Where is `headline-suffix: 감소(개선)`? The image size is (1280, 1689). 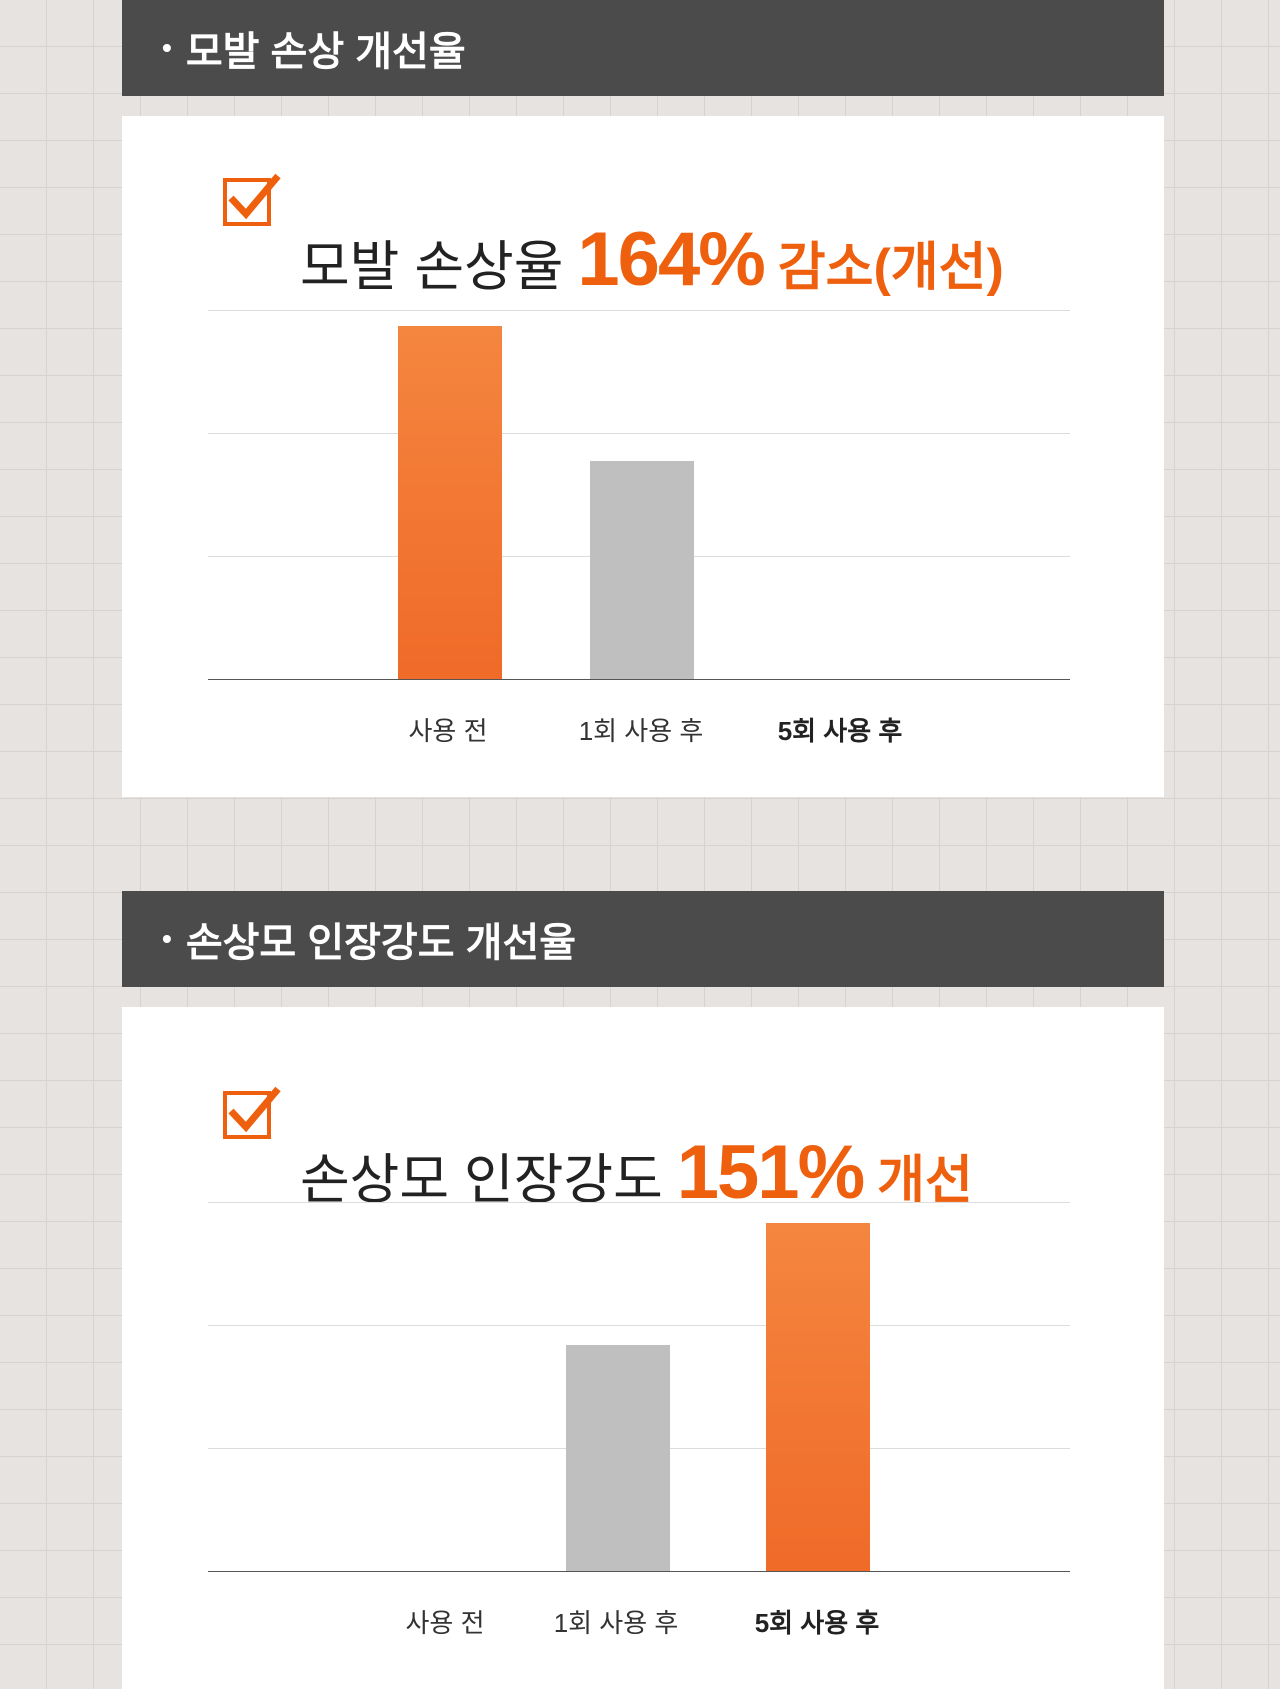
headline-suffix: 감소(개선) is located at coordinates (890, 268).